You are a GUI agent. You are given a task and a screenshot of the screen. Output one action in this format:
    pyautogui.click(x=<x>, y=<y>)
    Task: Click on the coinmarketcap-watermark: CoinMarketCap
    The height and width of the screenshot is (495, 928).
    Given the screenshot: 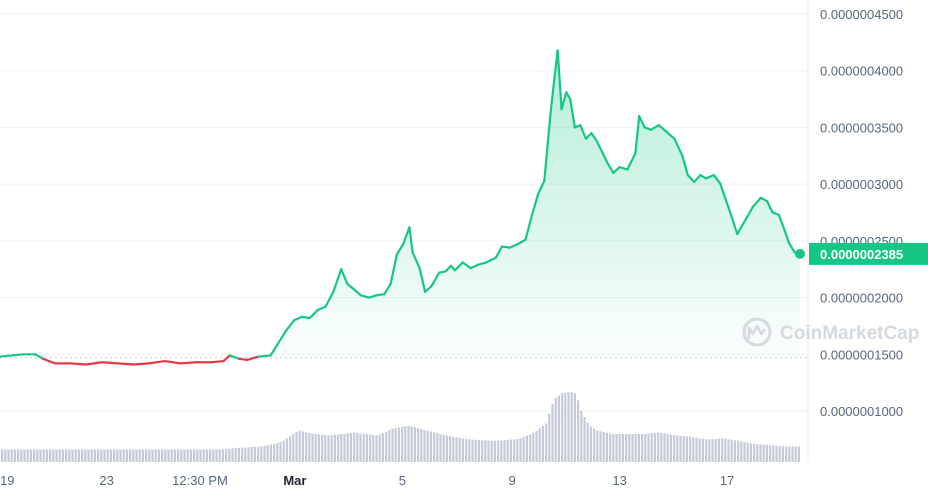 What is the action you would take?
    pyautogui.click(x=830, y=332)
    